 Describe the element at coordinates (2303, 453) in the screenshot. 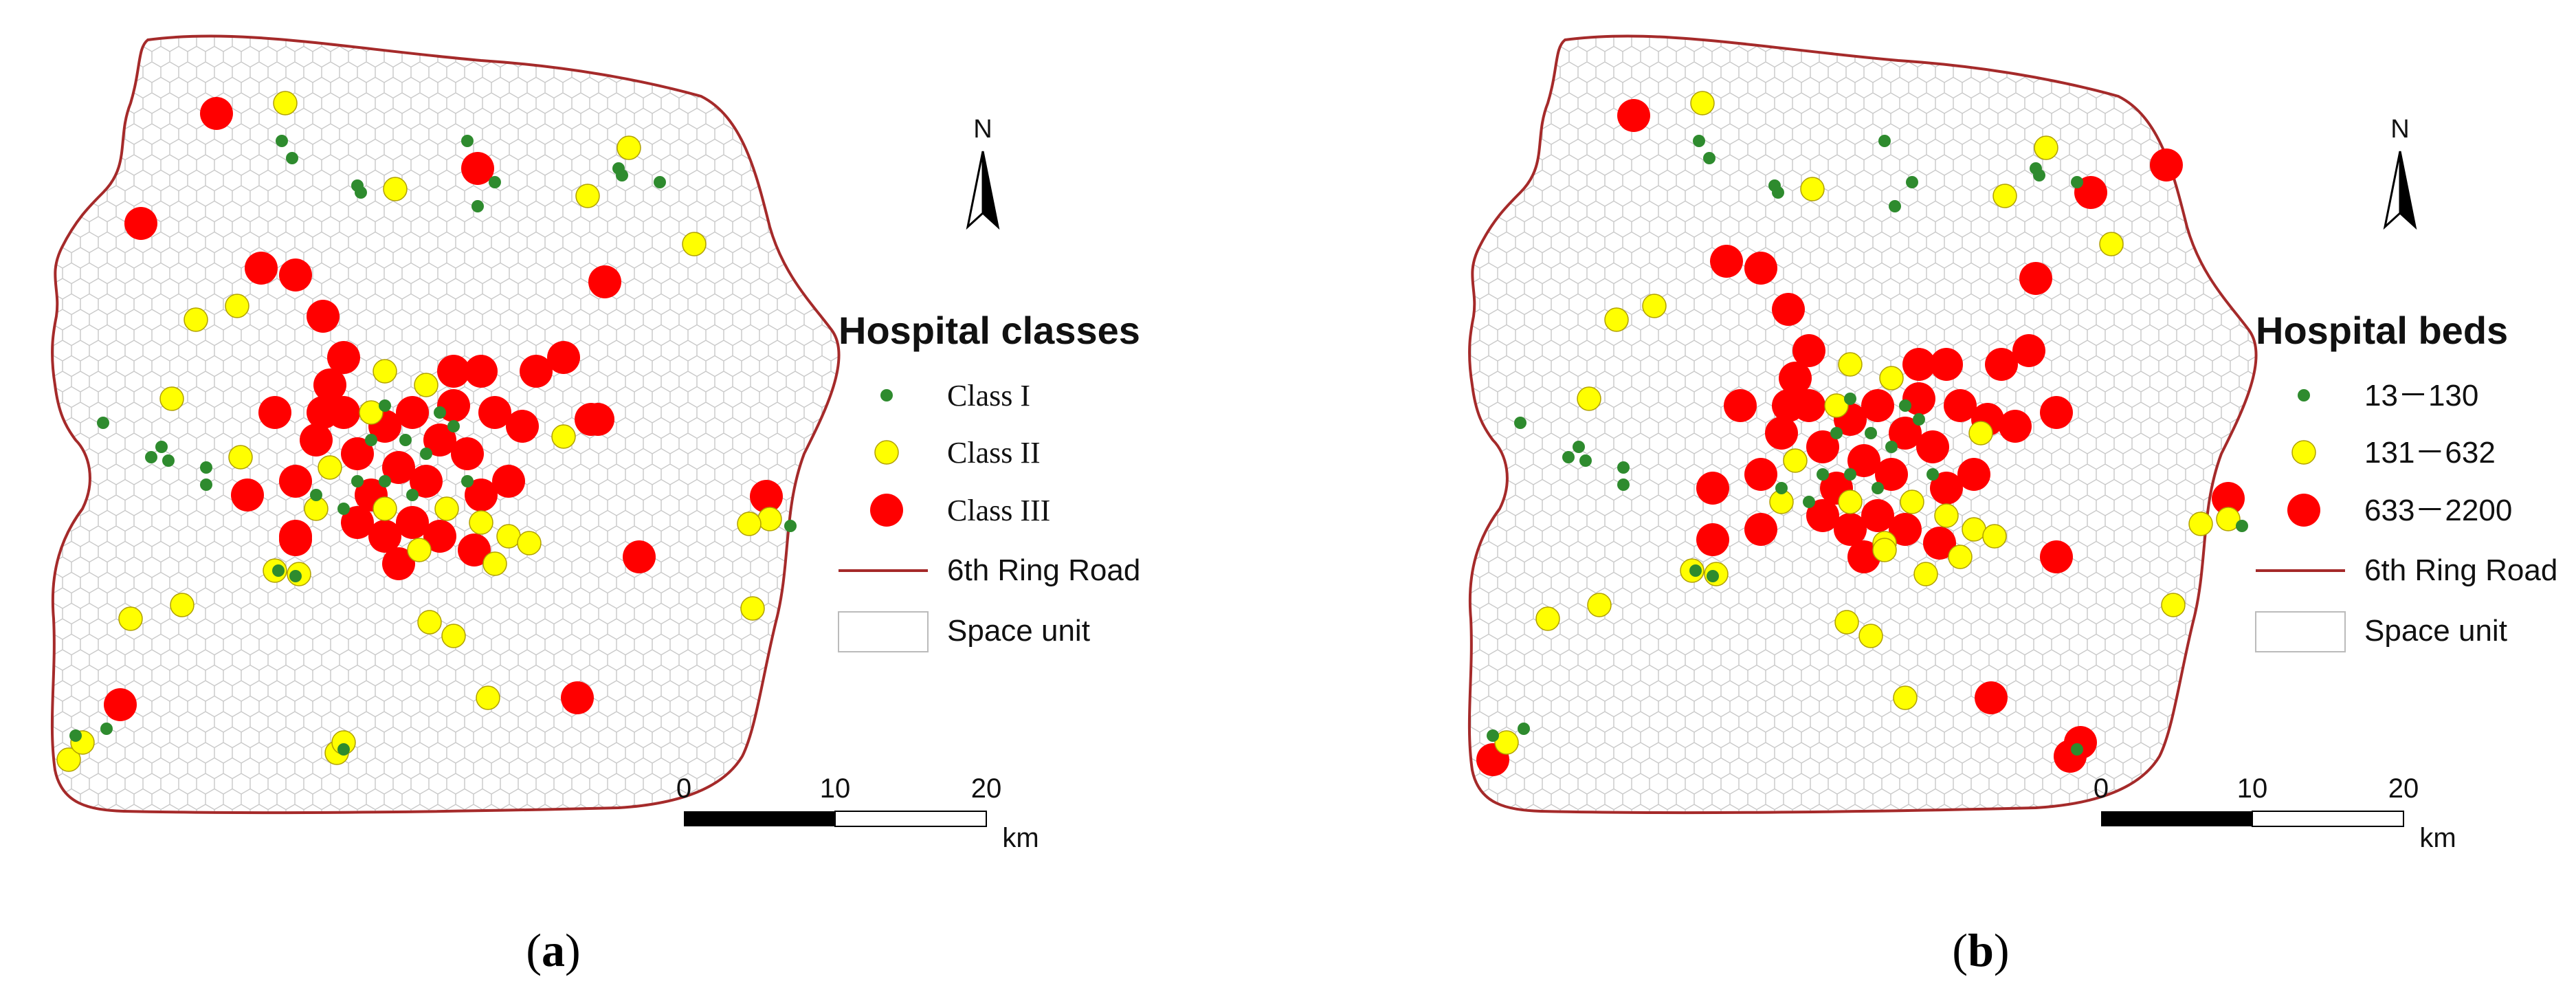

I see `legend-symbol-beds-medium` at that location.